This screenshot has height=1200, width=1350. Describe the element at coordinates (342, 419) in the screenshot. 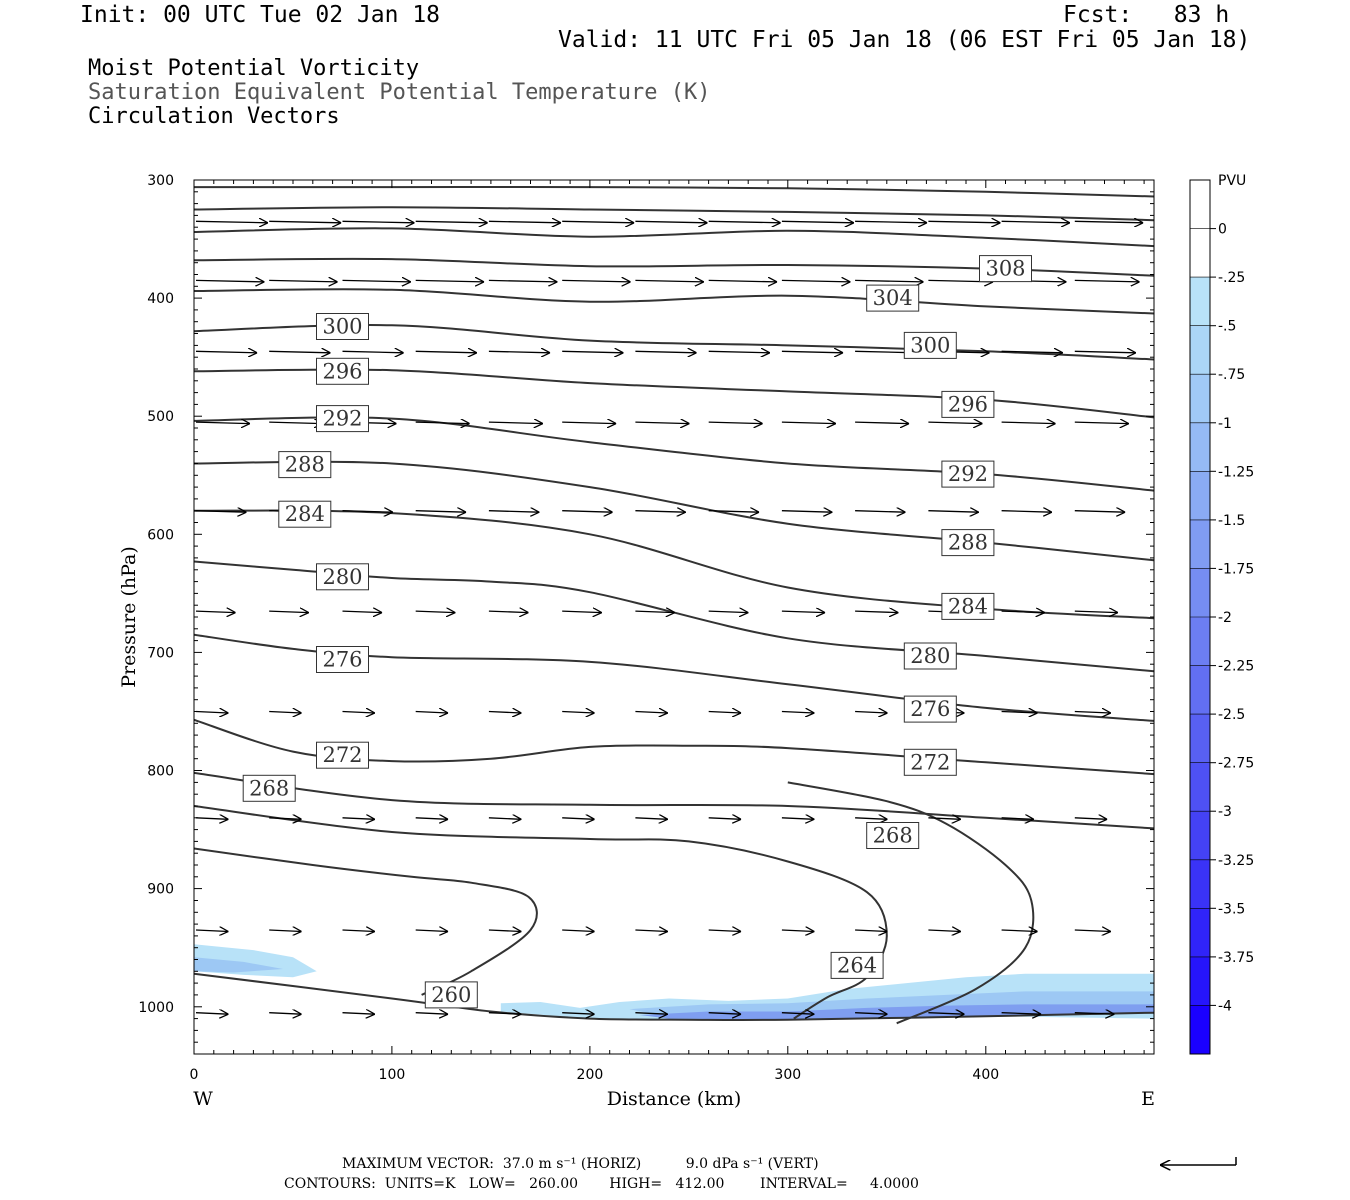

I see `contour-label-text: 292` at that location.